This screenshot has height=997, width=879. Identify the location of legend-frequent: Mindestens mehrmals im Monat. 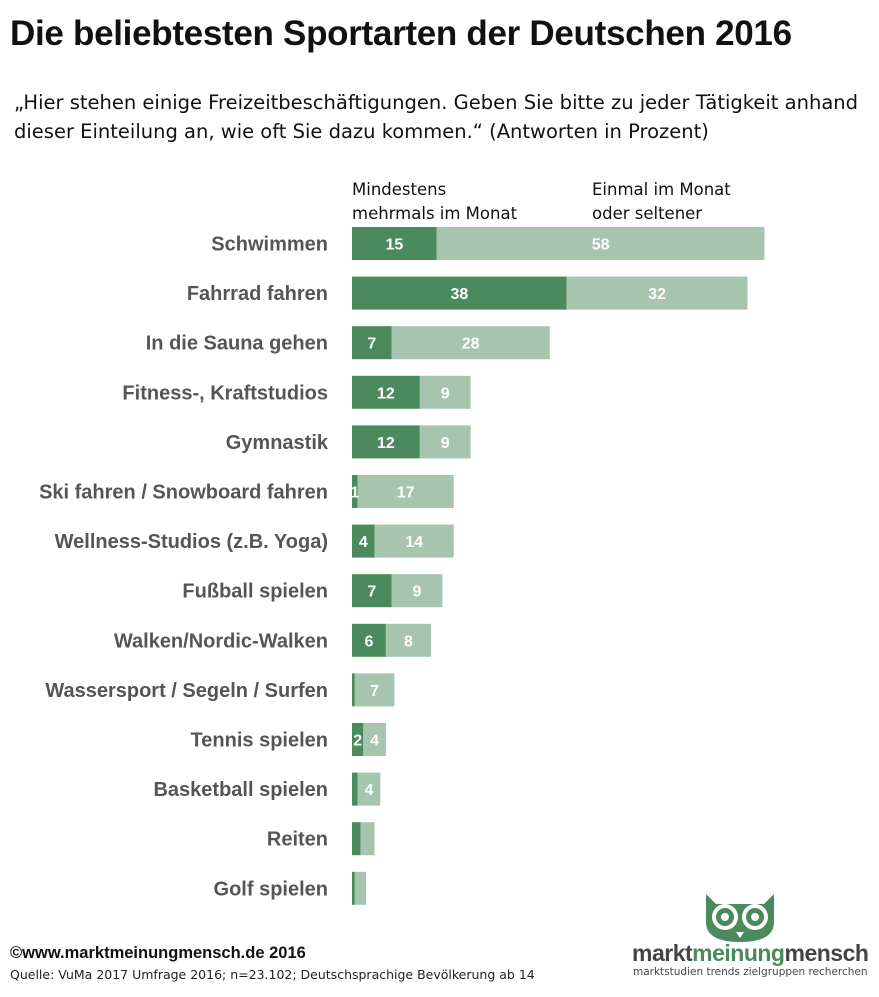
(442, 202).